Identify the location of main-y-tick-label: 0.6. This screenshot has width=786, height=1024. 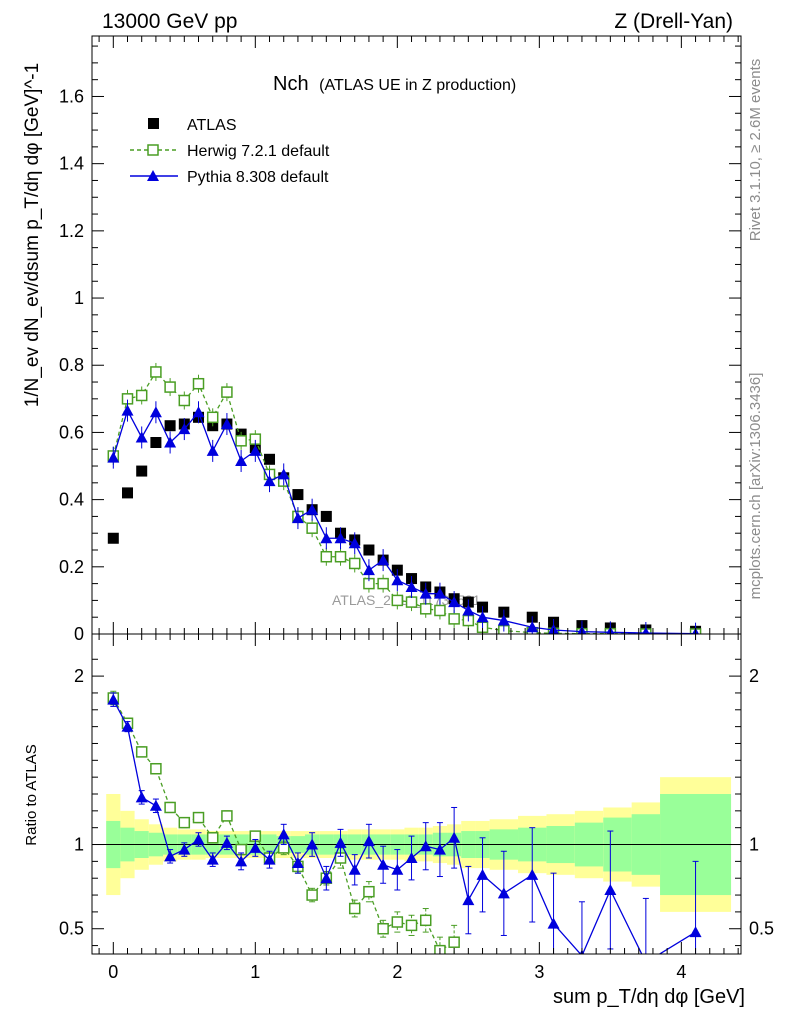
(71, 432).